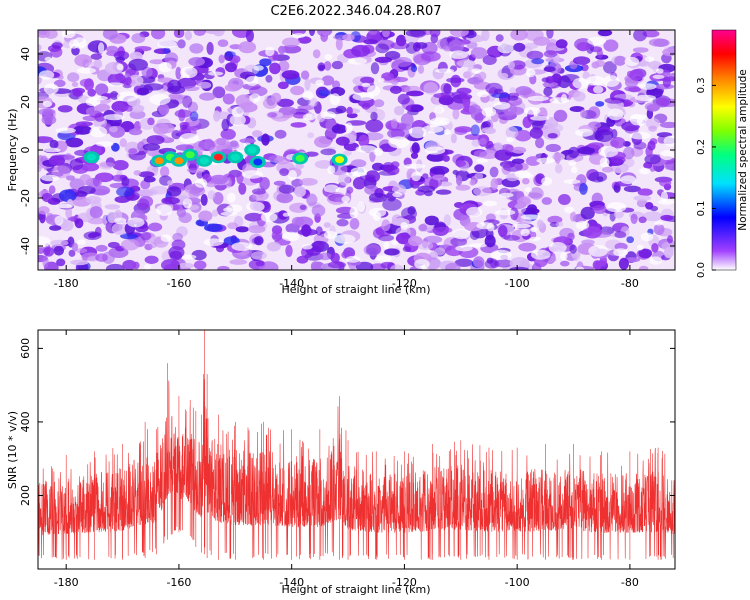 The height and width of the screenshot is (600, 750). What do you see at coordinates (92, 157) in the screenshot?
I see `heatmap-hotspot` at bounding box center [92, 157].